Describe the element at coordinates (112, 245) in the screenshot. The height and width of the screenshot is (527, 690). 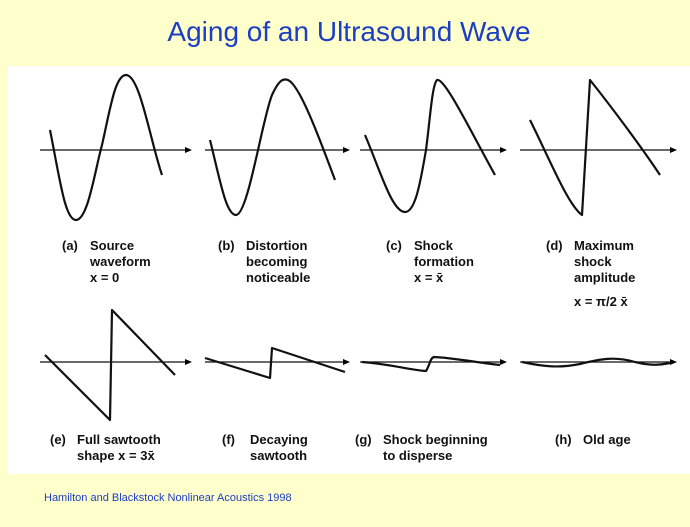
I see `panel-caption: Source` at that location.